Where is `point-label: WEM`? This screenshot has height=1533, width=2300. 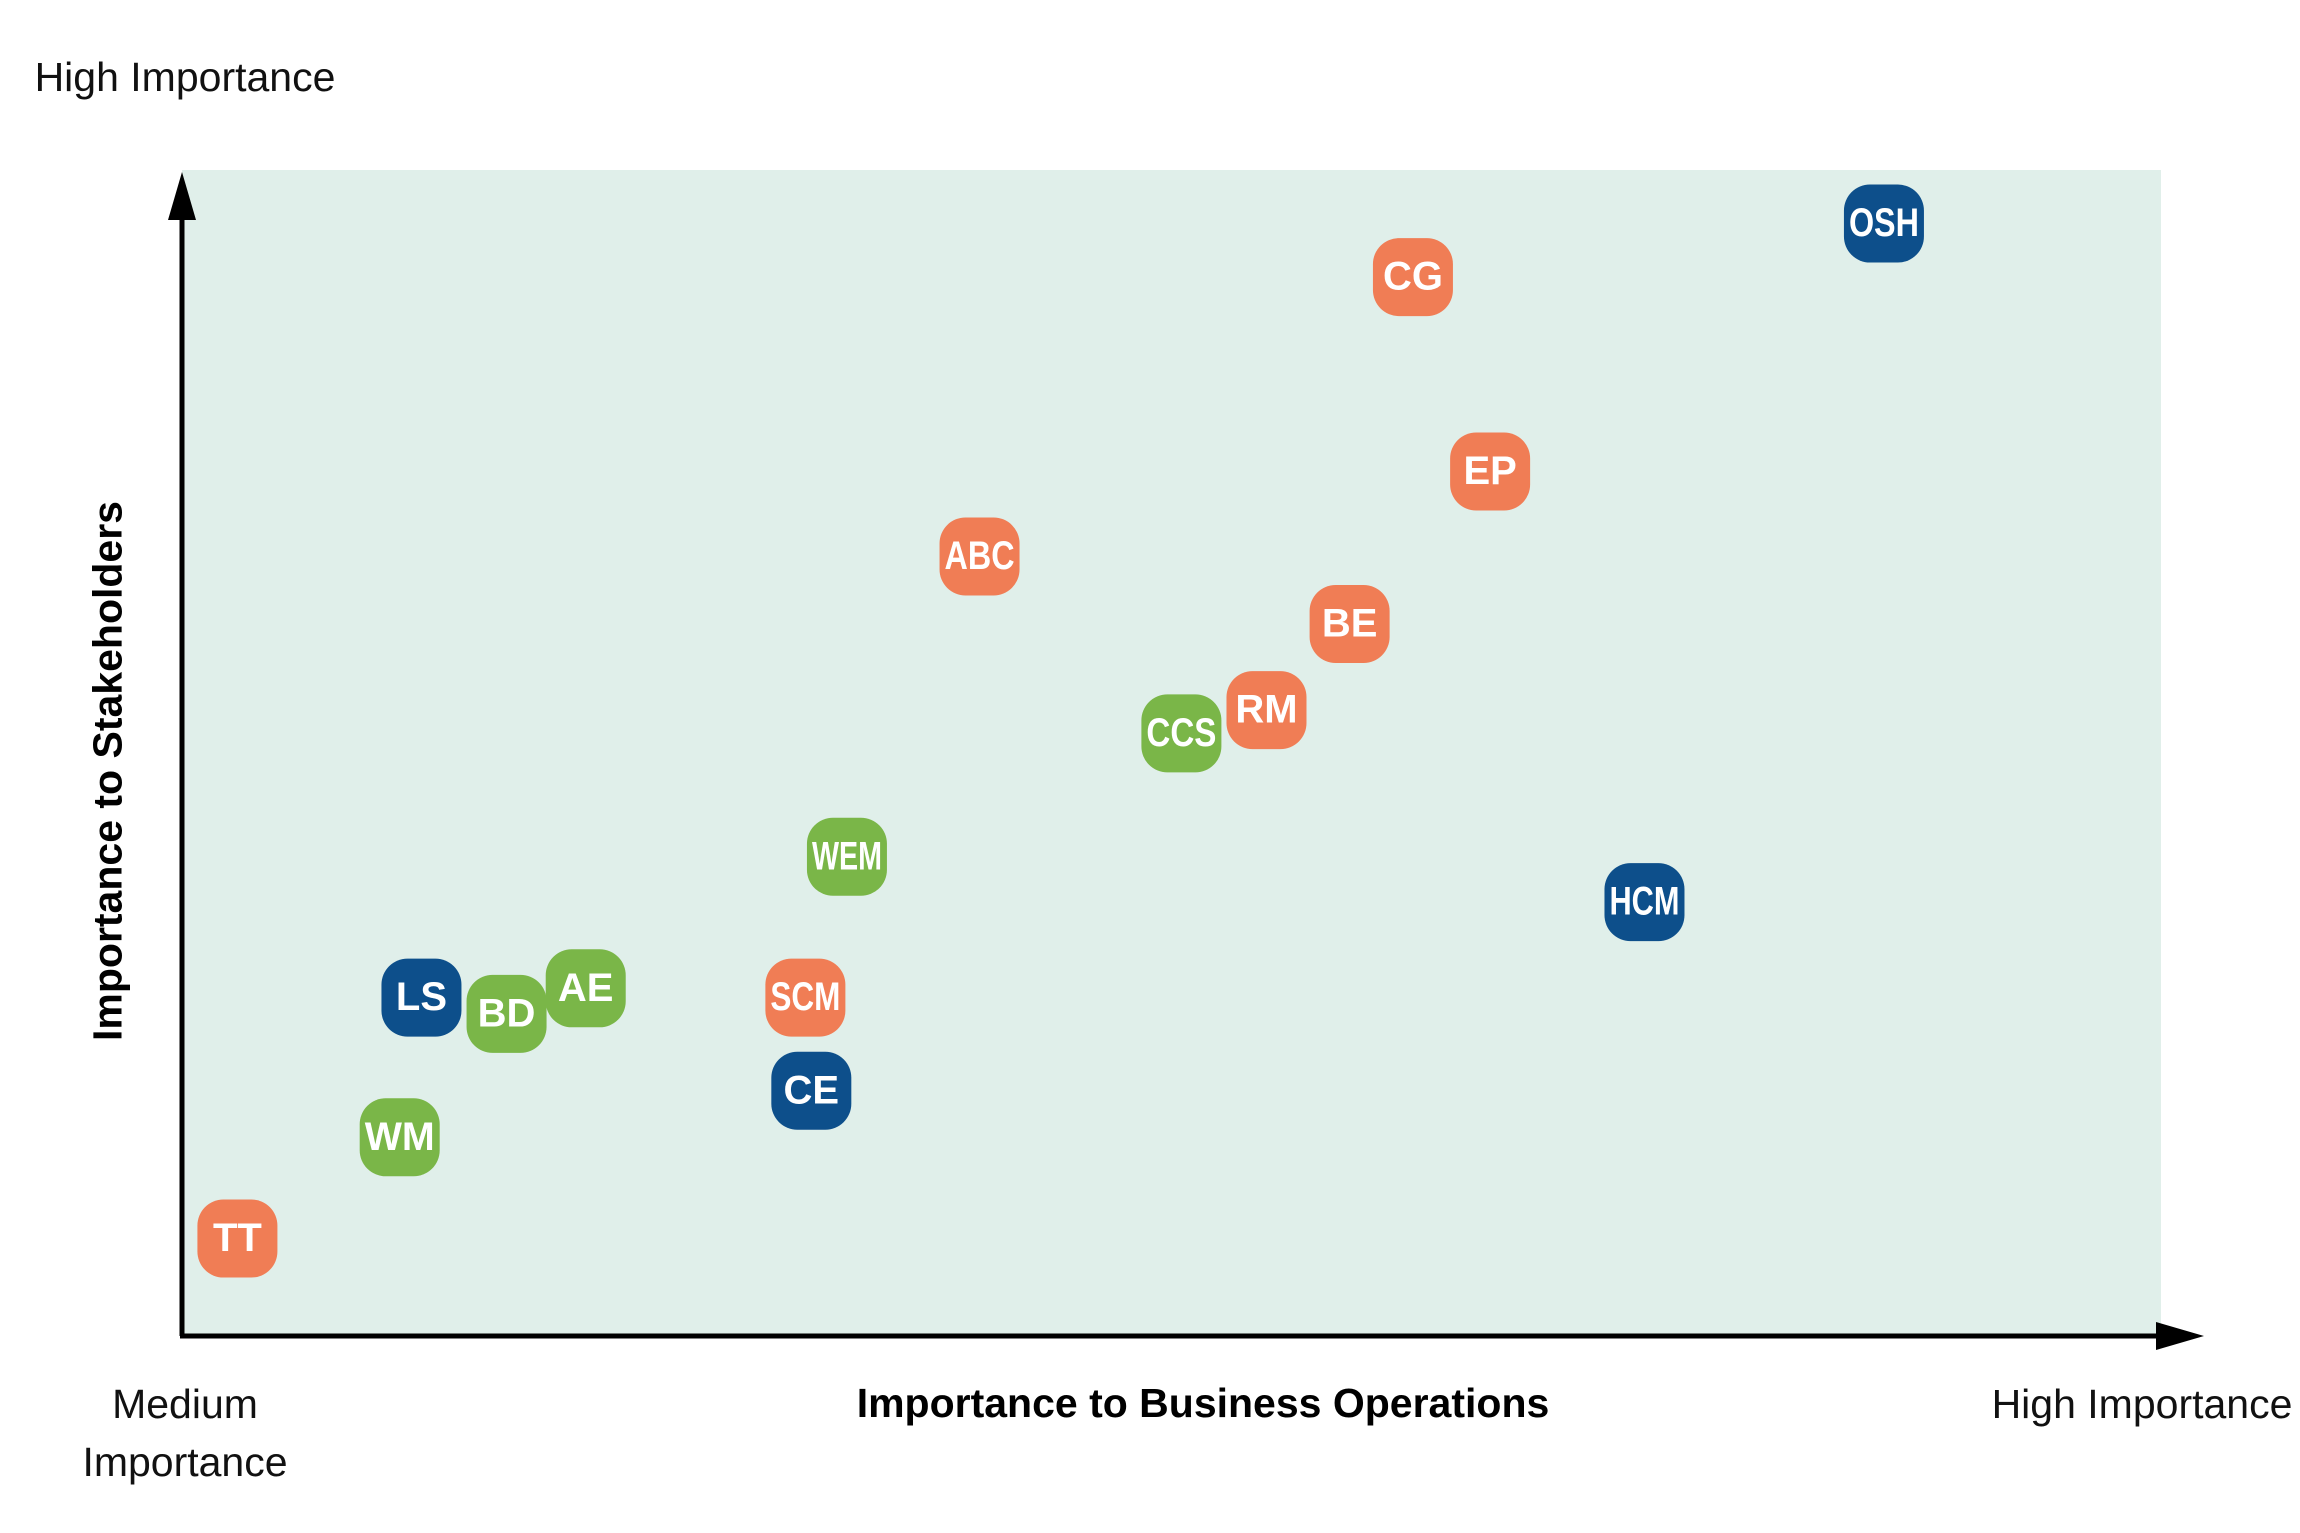
point-label: WEM is located at coordinates (847, 856).